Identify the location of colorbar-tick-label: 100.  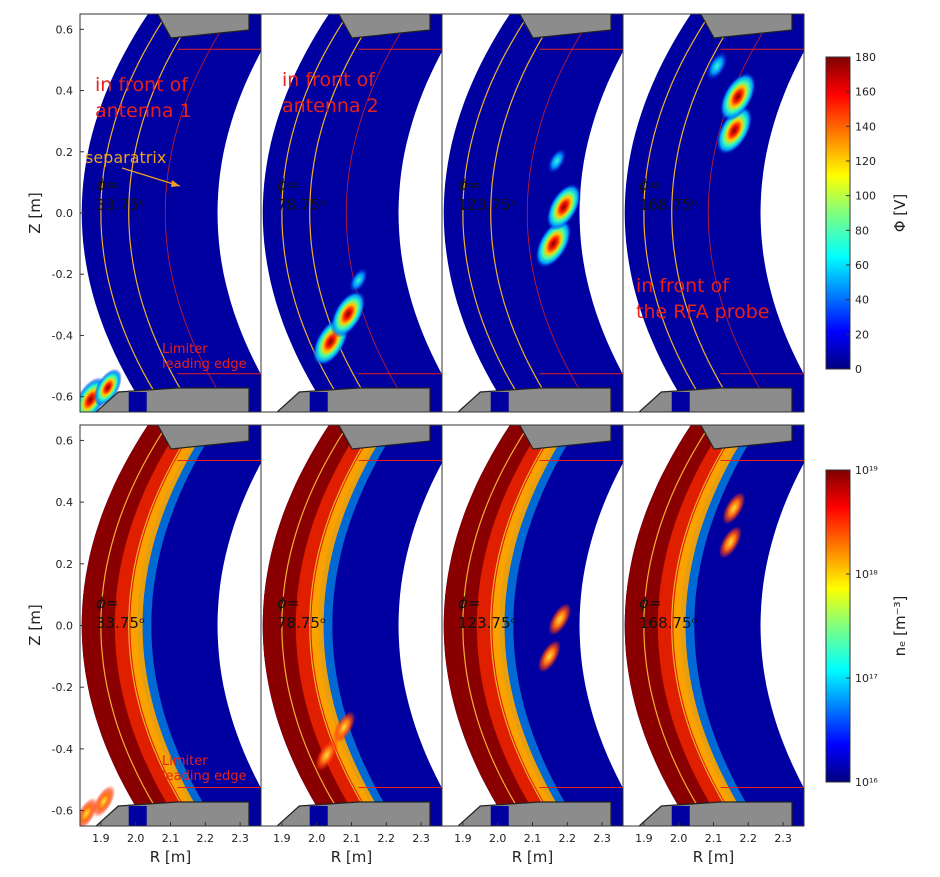
(865, 196).